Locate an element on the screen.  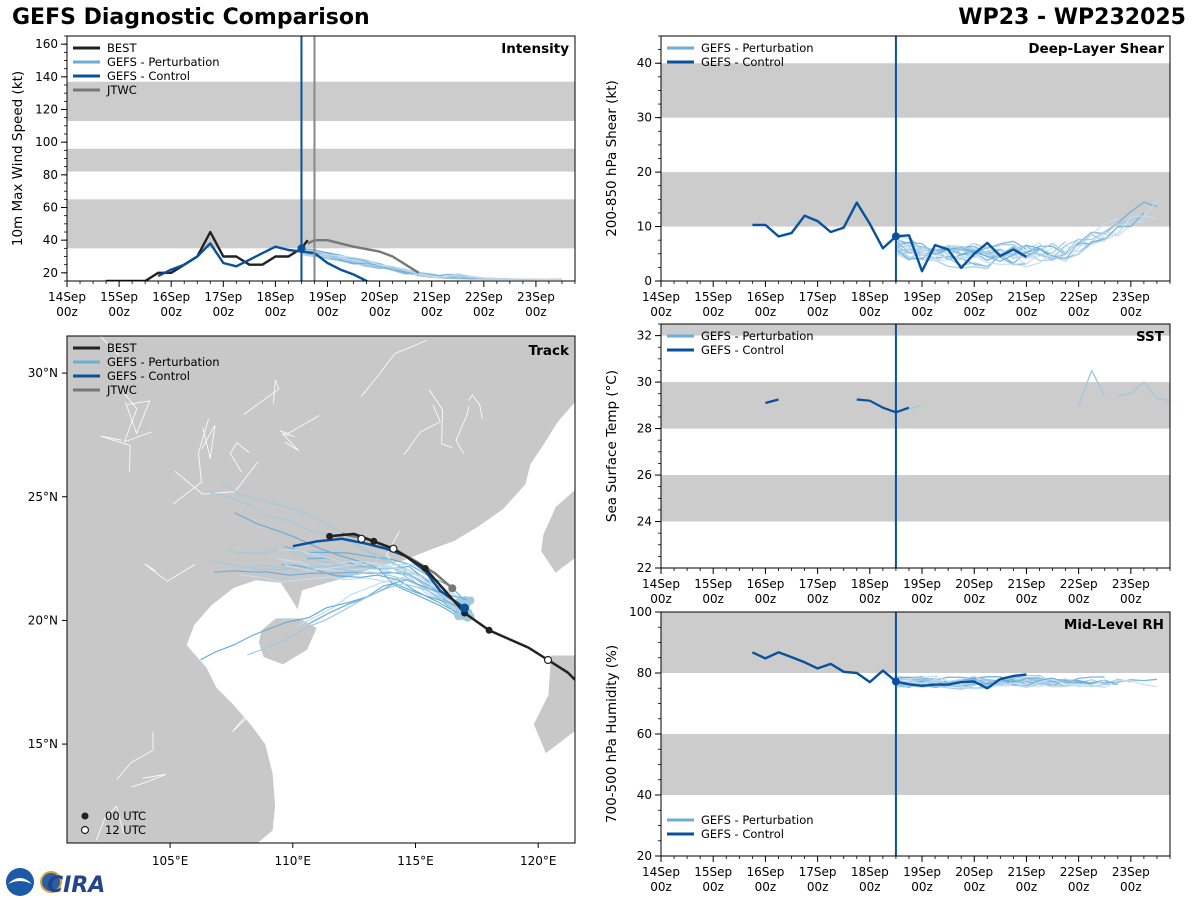
intensity-x-tick-label: 21Sep is located at coordinates (432, 297).